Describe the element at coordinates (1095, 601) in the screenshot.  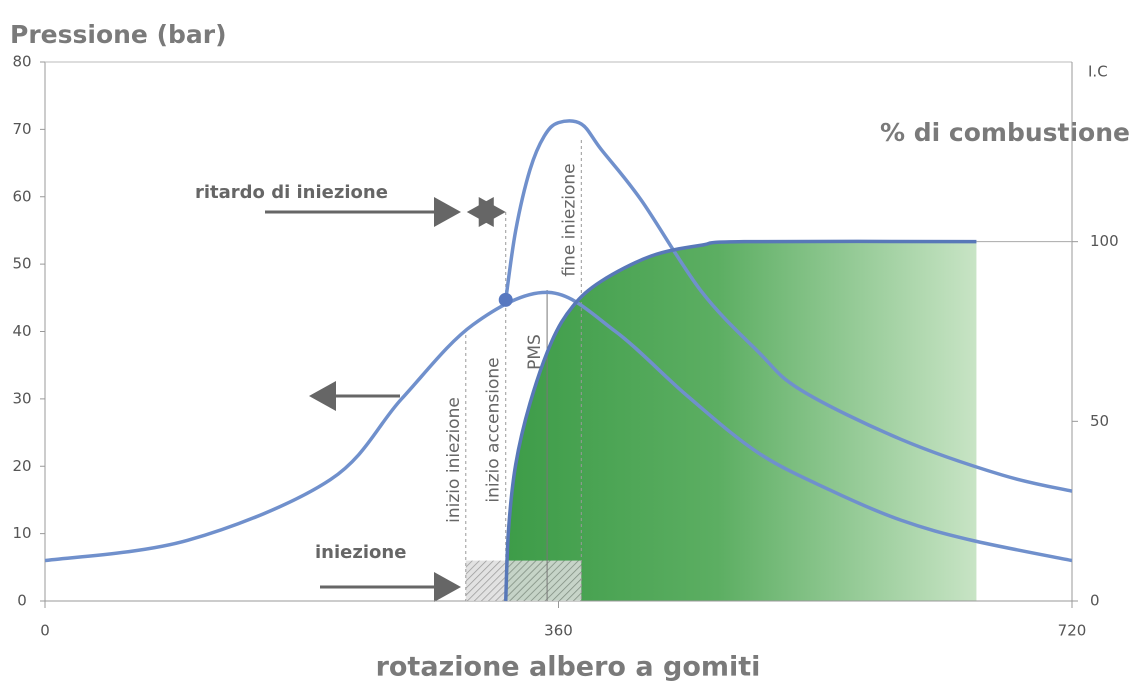
I see `y2-tick-label: 0` at that location.